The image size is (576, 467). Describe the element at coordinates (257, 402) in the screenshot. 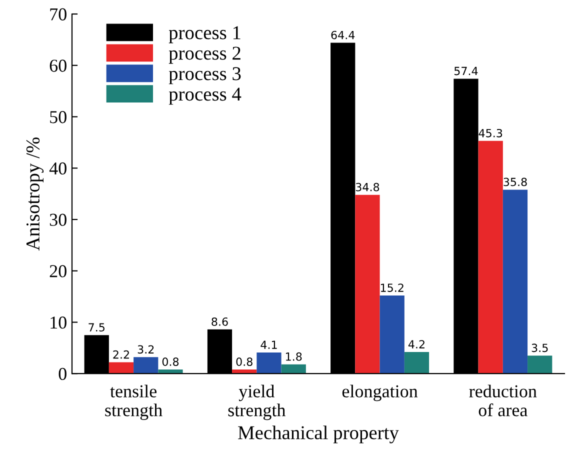

I see `x-tick-label: yield strength` at that location.